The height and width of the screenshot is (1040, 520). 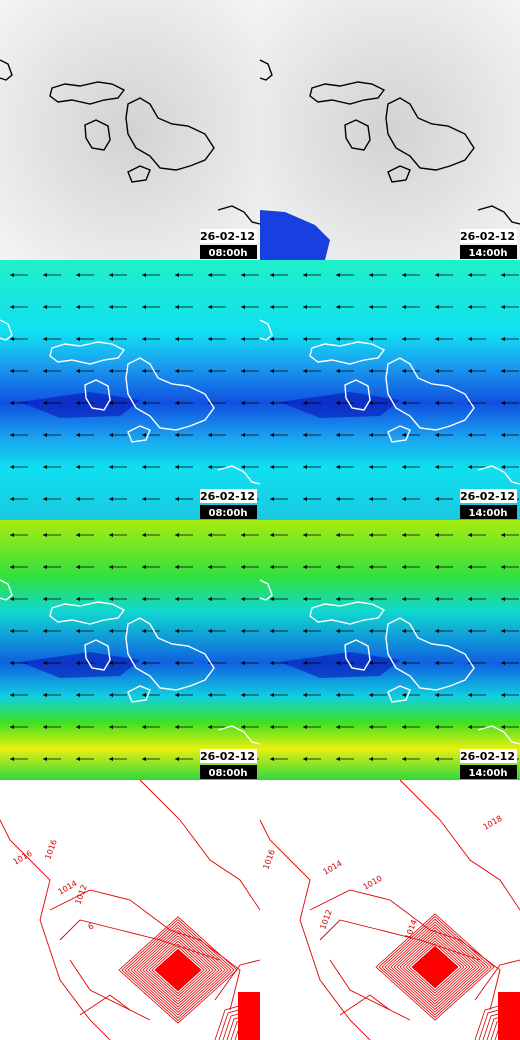 I want to click on contour-label: 6, so click(x=91, y=926).